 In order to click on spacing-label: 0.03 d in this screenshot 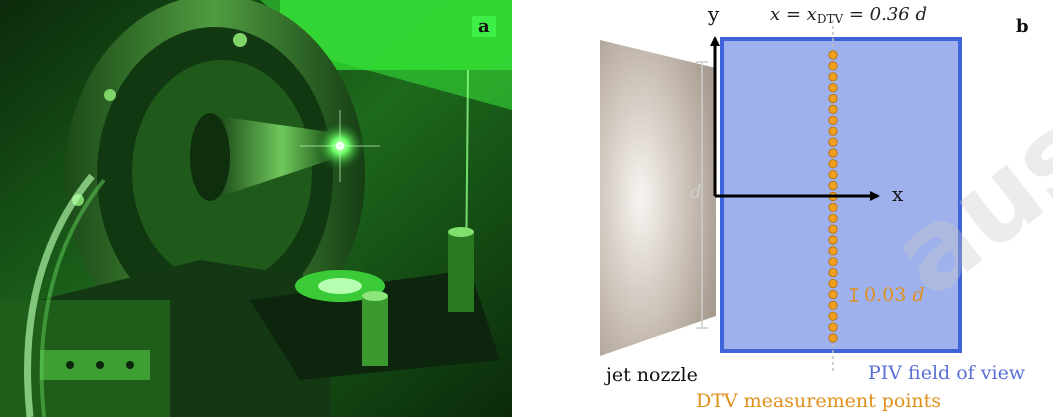, I will do `click(894, 295)`.